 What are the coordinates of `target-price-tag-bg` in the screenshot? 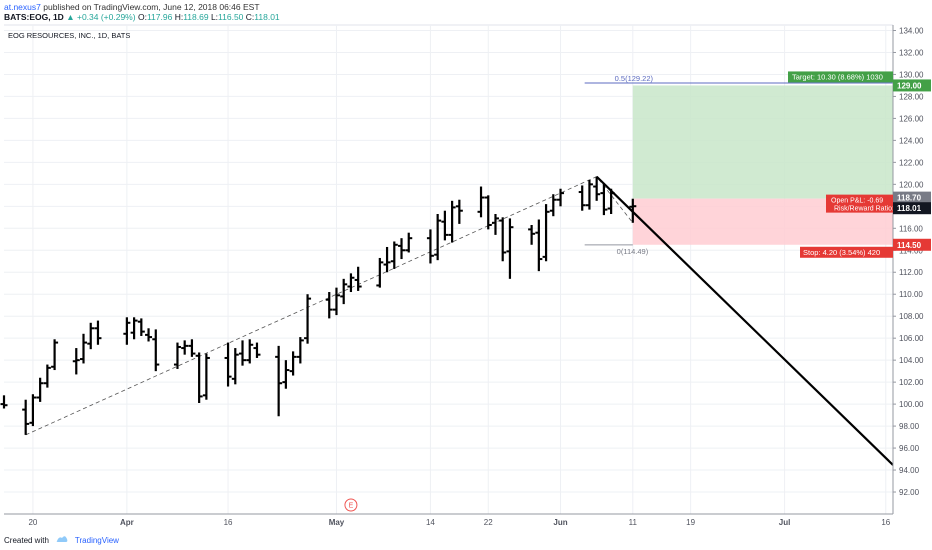 It's located at (912, 85).